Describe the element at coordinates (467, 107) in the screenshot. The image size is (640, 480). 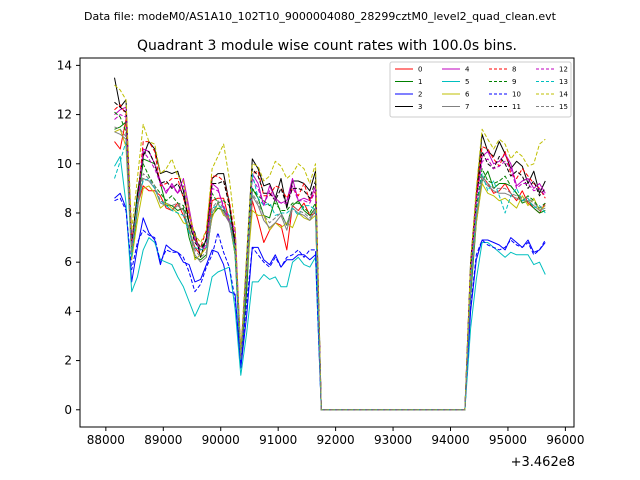
I see `legend-label-7: 7` at that location.